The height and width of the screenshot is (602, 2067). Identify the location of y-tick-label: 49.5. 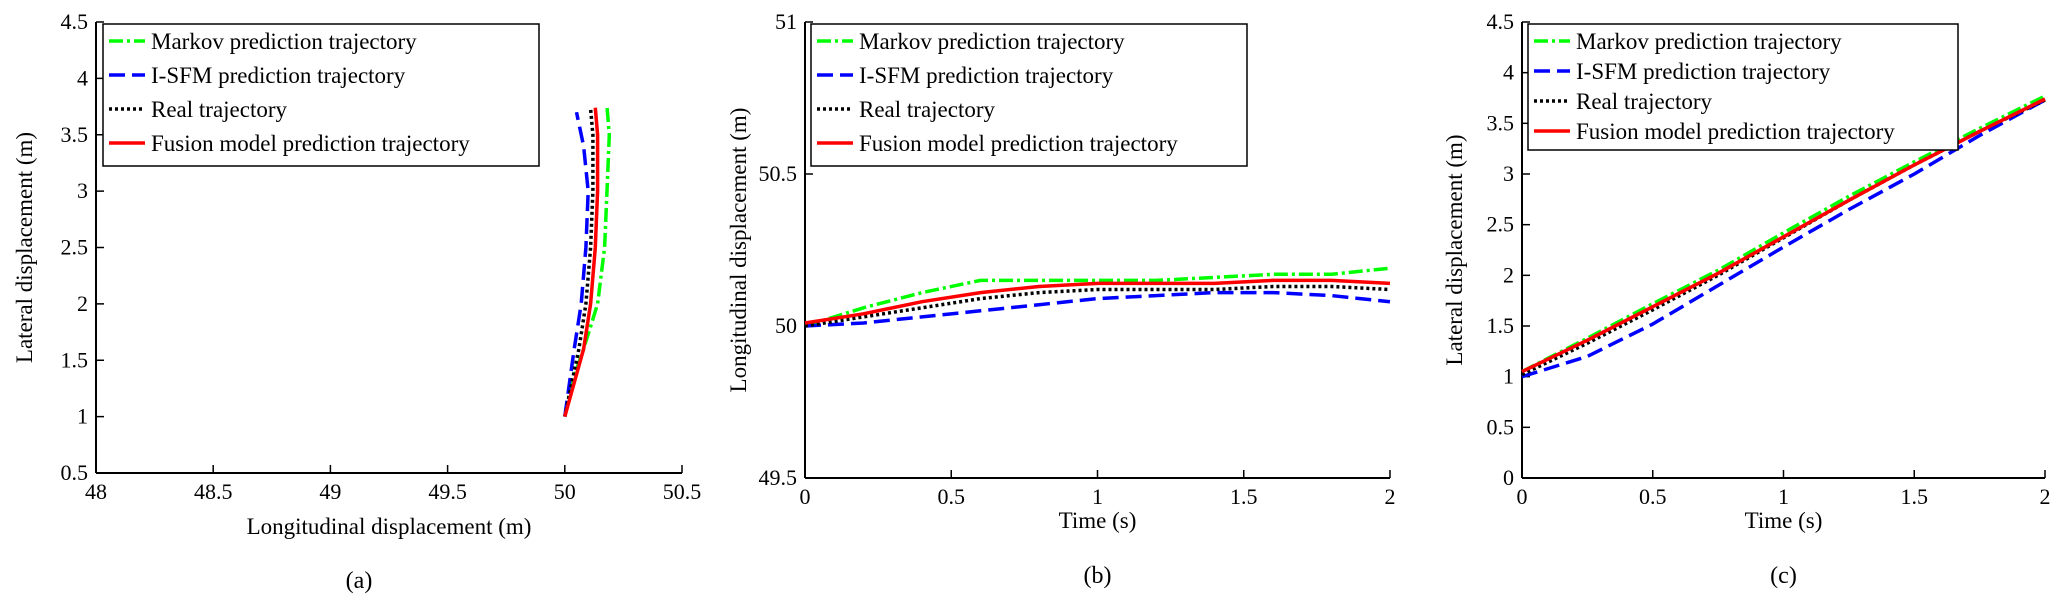
(778, 477).